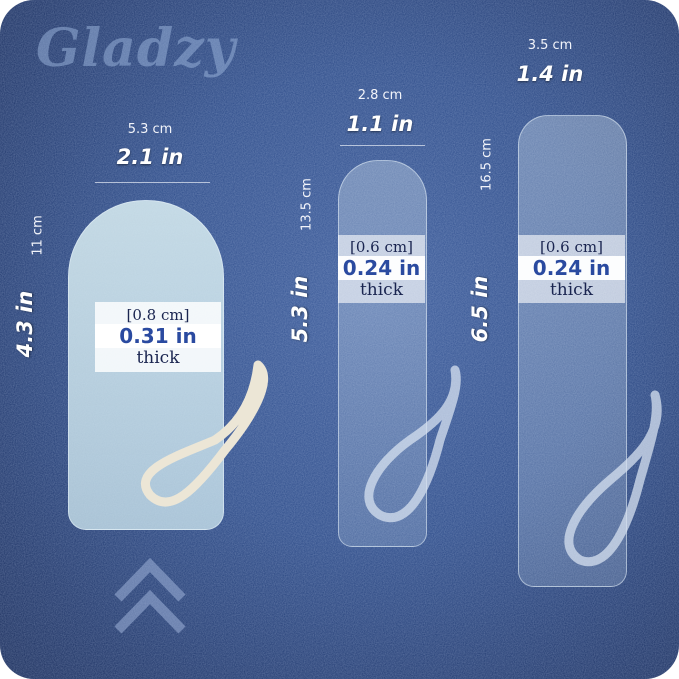 The width and height of the screenshot is (679, 679). Describe the element at coordinates (150, 129) in the screenshot. I see `width-cm-label: 5.3 cm` at that location.